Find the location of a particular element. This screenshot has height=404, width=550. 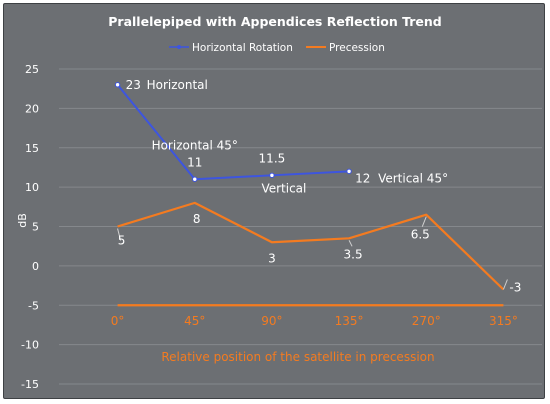

data-label-precession-90: 3 is located at coordinates (272, 258).